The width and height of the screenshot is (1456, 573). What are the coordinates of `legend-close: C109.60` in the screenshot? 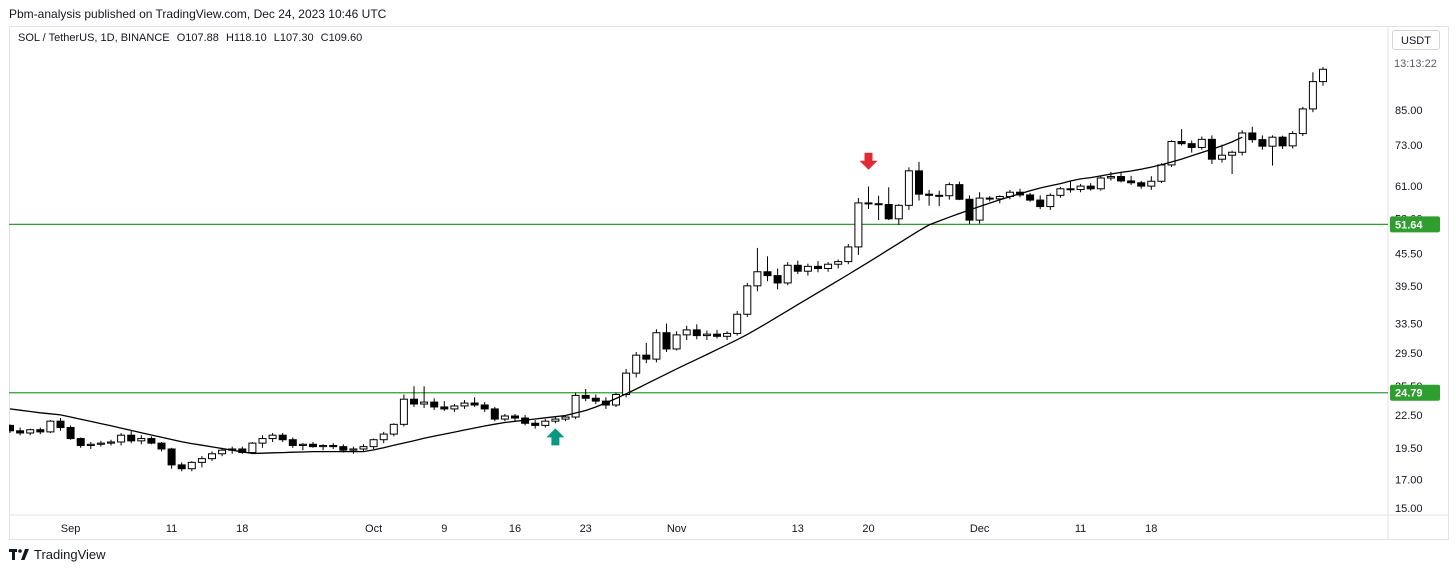 It's located at (341, 38).